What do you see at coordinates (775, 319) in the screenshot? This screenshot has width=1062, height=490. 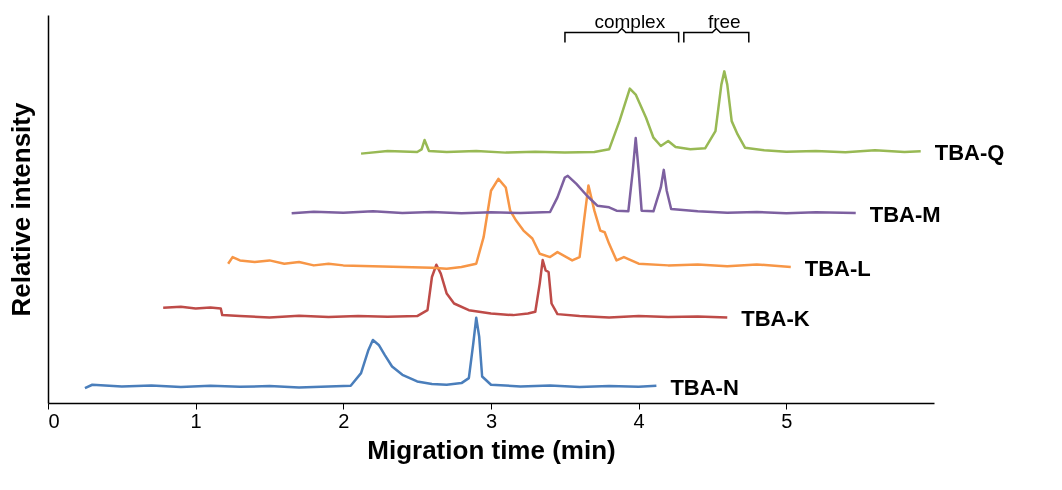 I see `series-label: TBA-K` at bounding box center [775, 319].